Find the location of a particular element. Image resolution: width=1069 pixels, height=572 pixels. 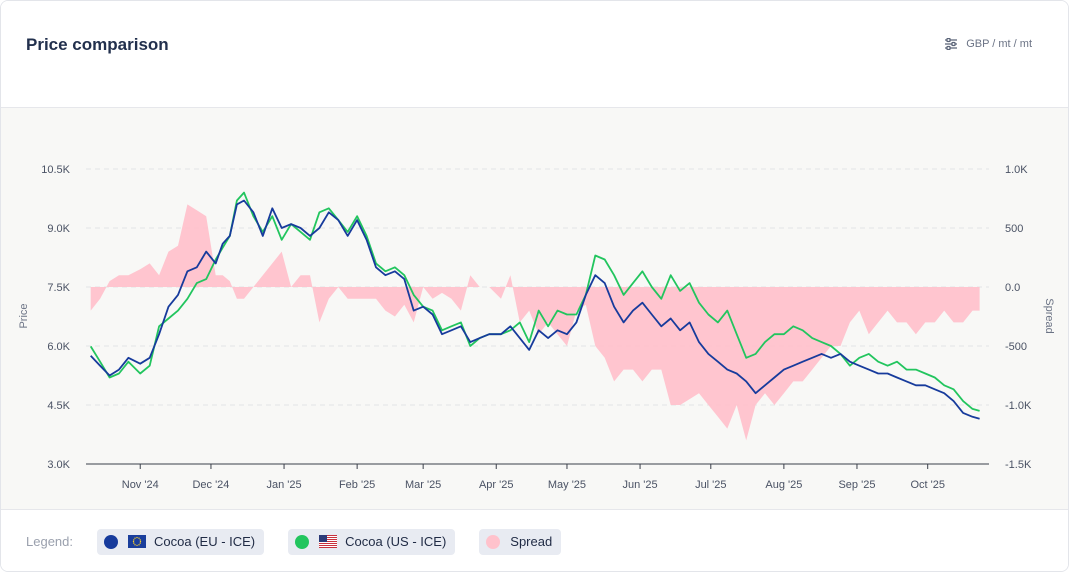

us-flag-icon is located at coordinates (328, 541).